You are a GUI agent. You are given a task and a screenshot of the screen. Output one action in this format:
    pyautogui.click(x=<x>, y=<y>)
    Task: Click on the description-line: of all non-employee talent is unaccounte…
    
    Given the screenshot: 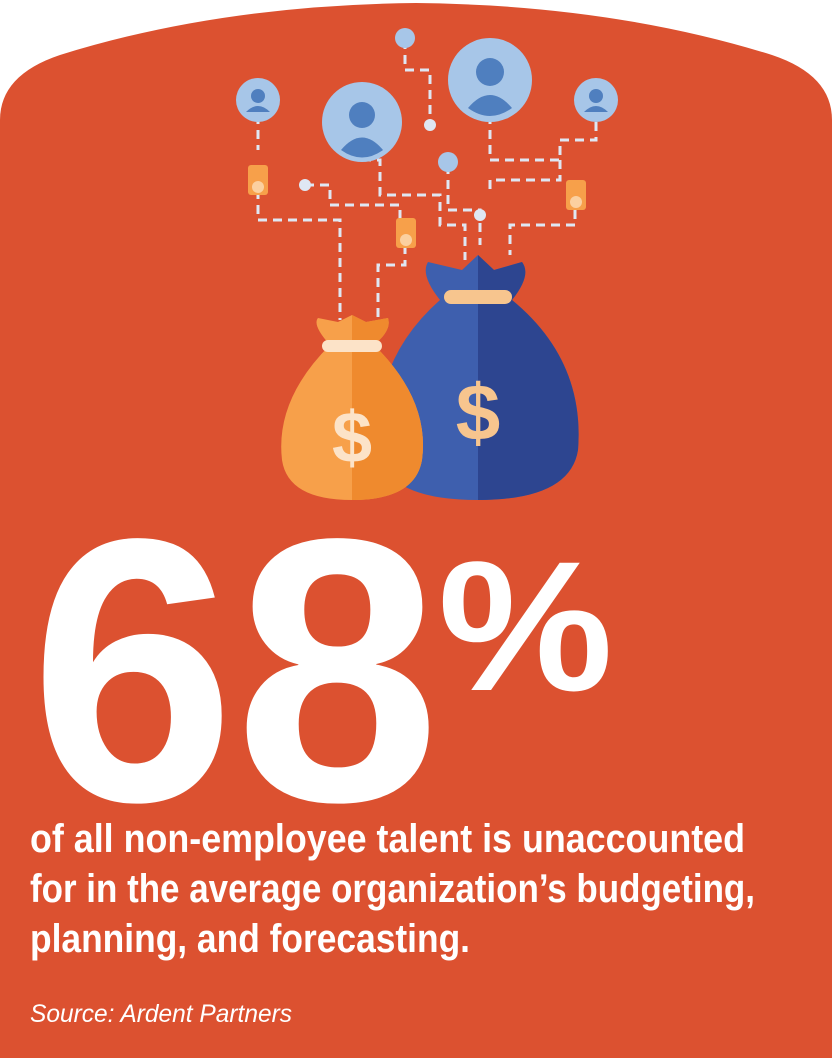 What is the action you would take?
    pyautogui.click(x=387, y=839)
    